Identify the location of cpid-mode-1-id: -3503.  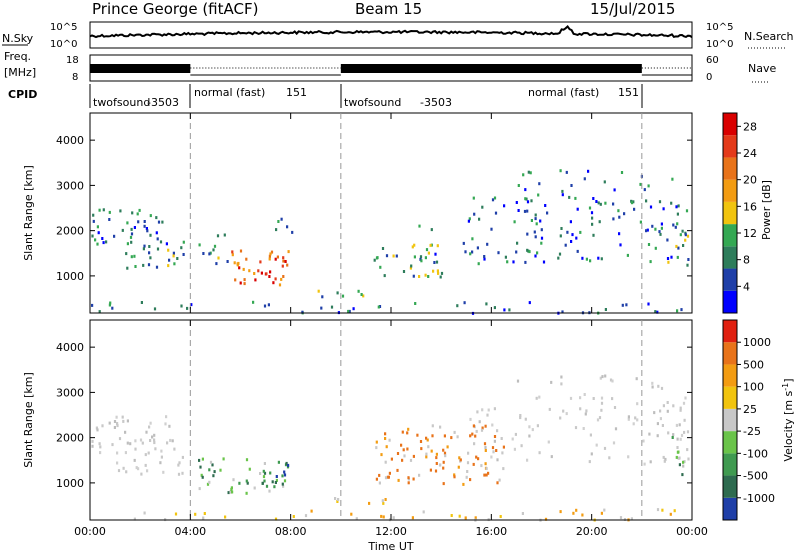
(163, 102).